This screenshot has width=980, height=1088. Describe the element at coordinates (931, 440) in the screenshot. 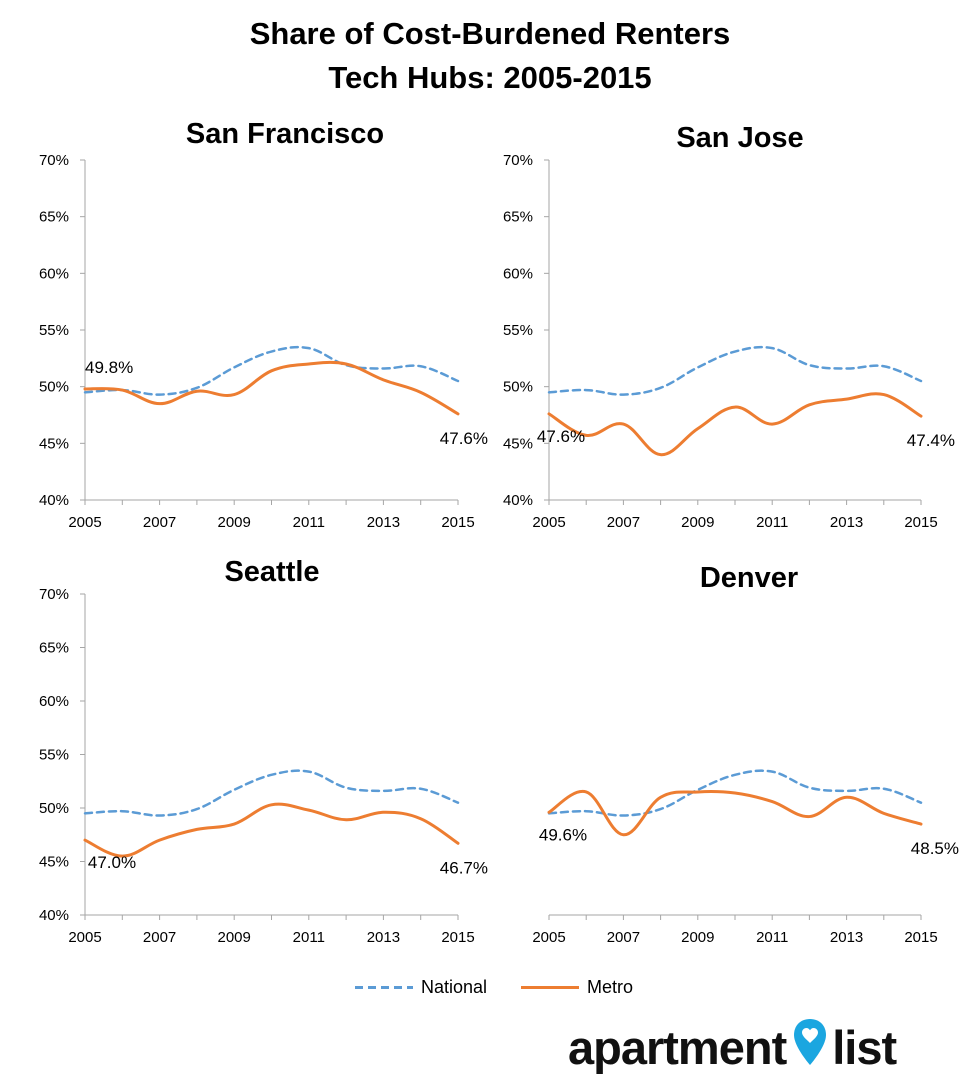

I see `data-label: 47.4%` at that location.